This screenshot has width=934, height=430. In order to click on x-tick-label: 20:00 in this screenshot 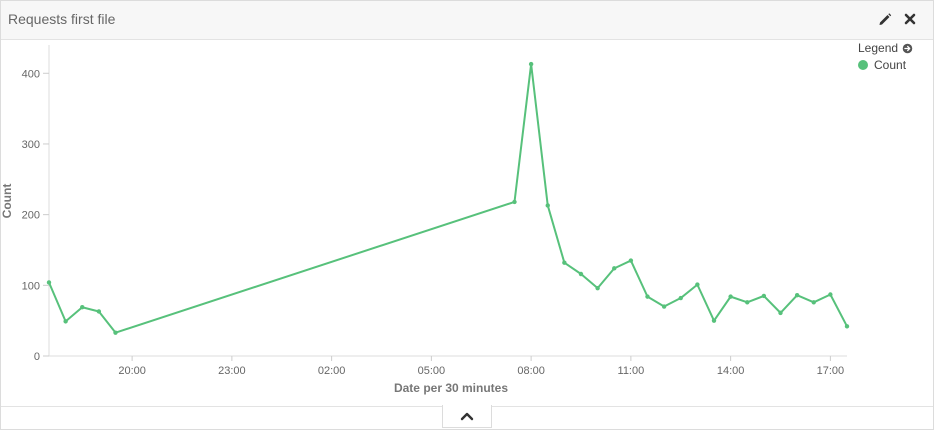, I will do `click(132, 371)`.